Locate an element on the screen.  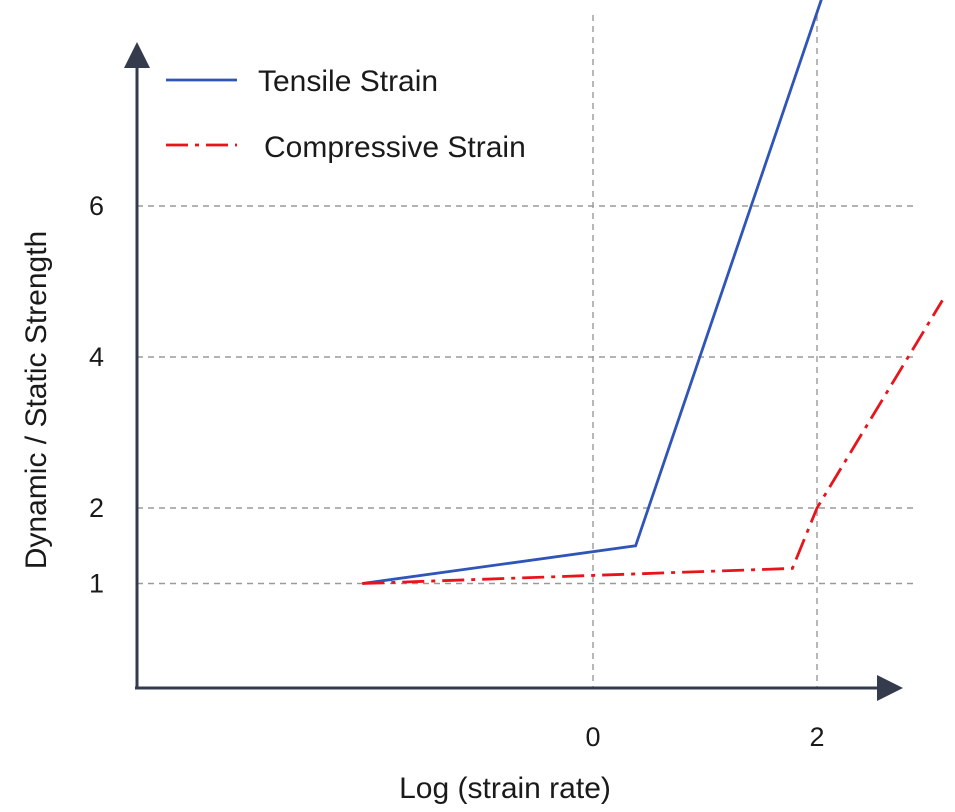
legend-label-tensile: Tensile Strain is located at coordinates (348, 81).